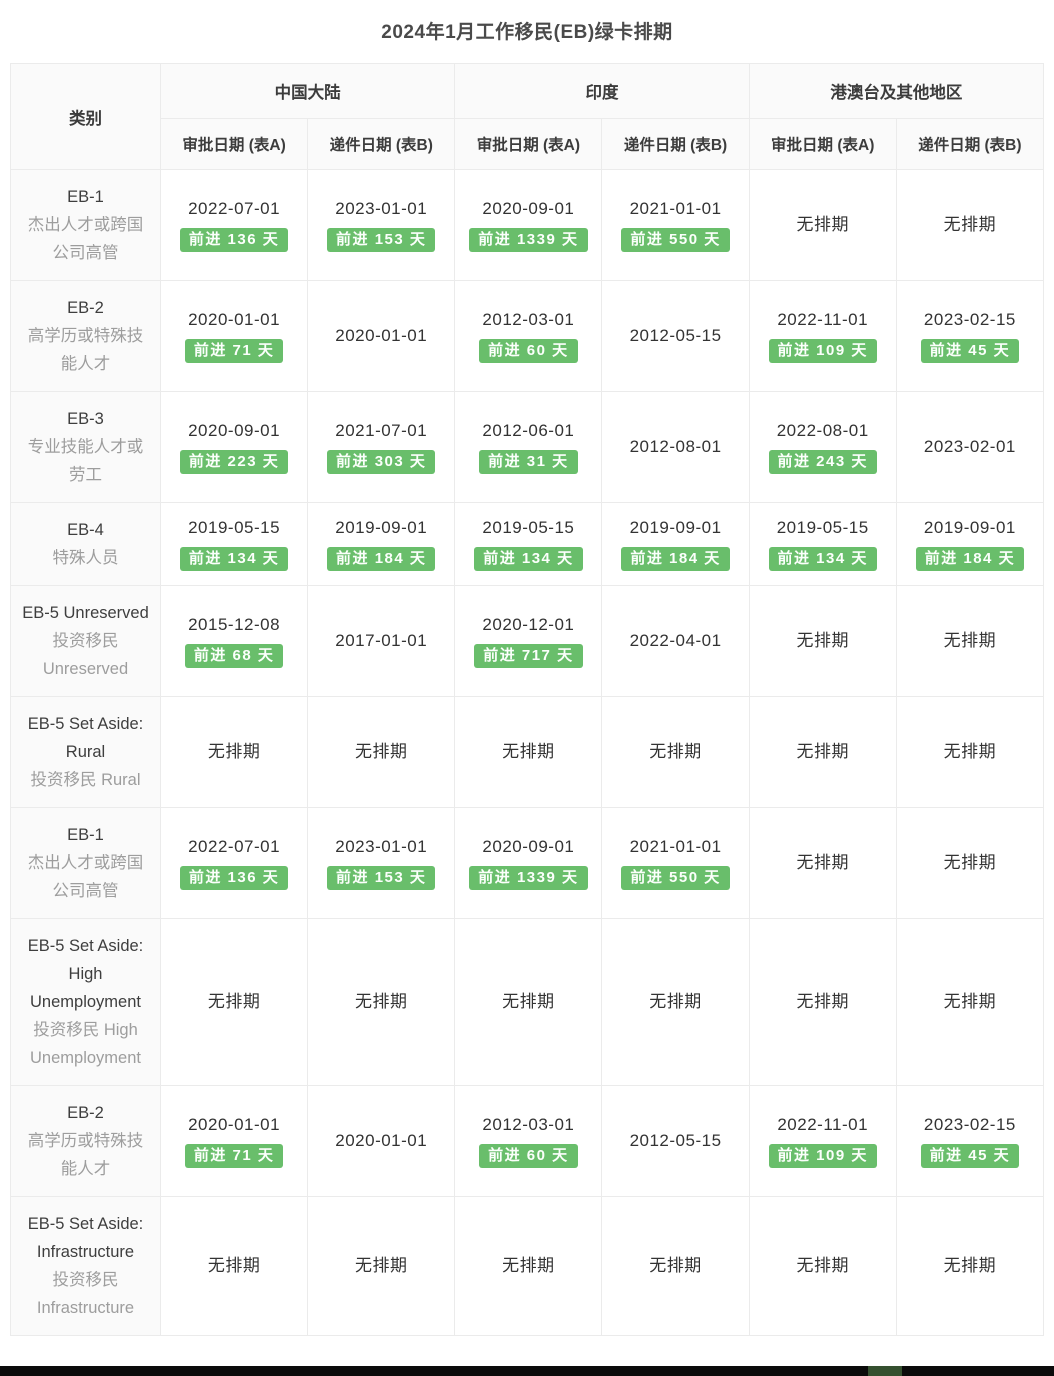 The width and height of the screenshot is (1054, 1376). What do you see at coordinates (675, 335) in the screenshot?
I see `priority-date: 2012-05-15` at bounding box center [675, 335].